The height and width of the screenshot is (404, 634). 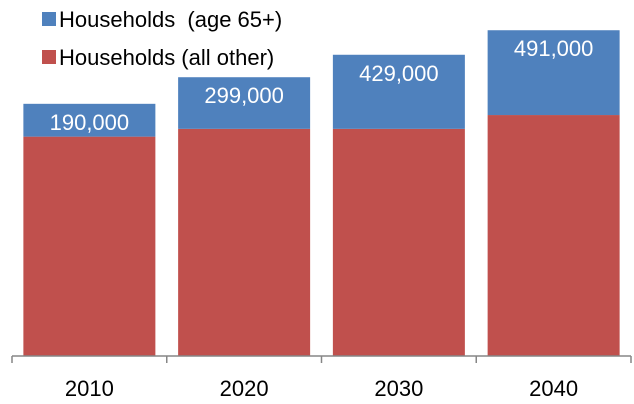 What do you see at coordinates (553, 235) in the screenshot?
I see `bar-households-all-other-2040` at bounding box center [553, 235].